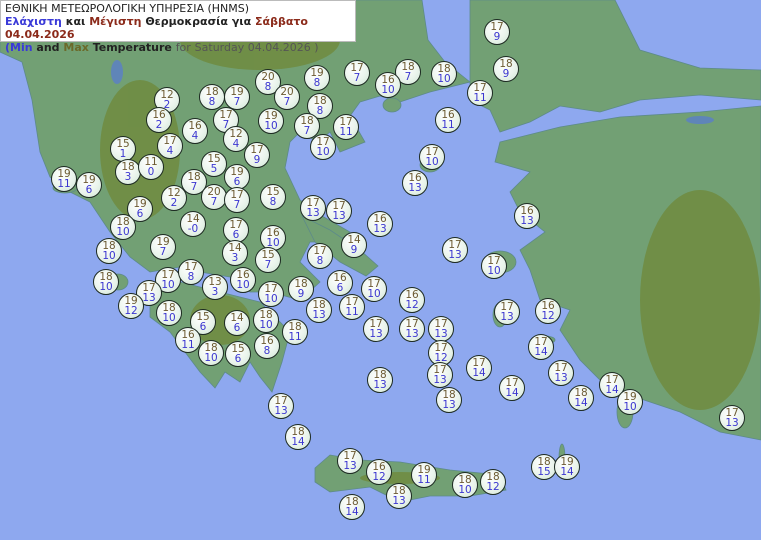 This screenshot has height=540, width=761. What do you see at coordinates (198, 21) in the screenshot?
I see `temp-label-gr: Θερμοκρασία για` at bounding box center [198, 21].